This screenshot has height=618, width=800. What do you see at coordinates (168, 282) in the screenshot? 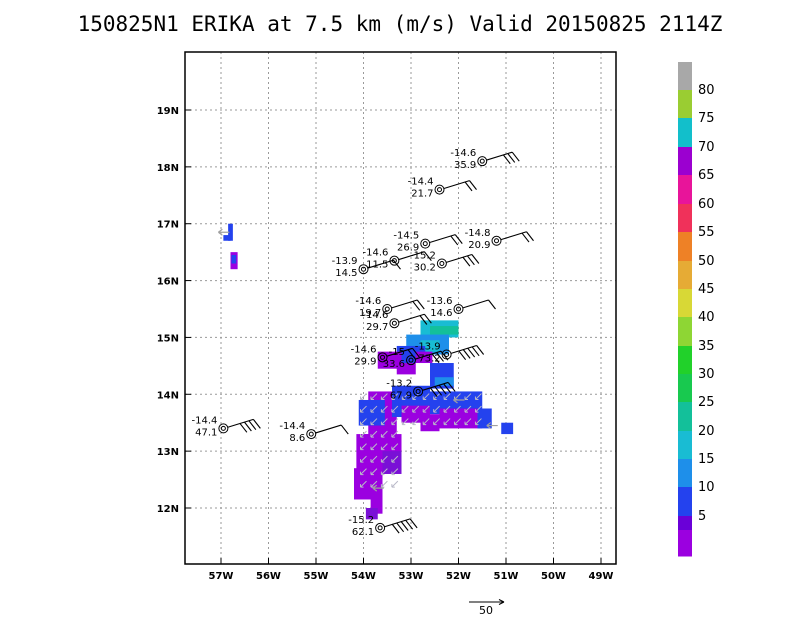
I see `y-tick-label: 16N` at bounding box center [168, 282].